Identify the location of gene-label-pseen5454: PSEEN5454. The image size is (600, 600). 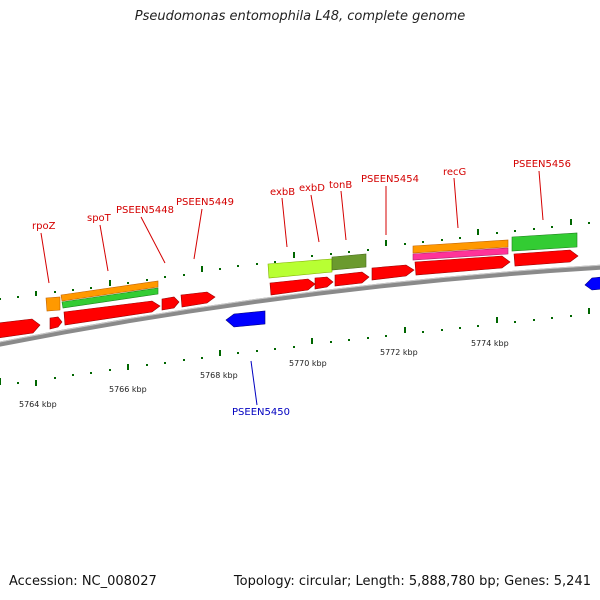
(390, 179).